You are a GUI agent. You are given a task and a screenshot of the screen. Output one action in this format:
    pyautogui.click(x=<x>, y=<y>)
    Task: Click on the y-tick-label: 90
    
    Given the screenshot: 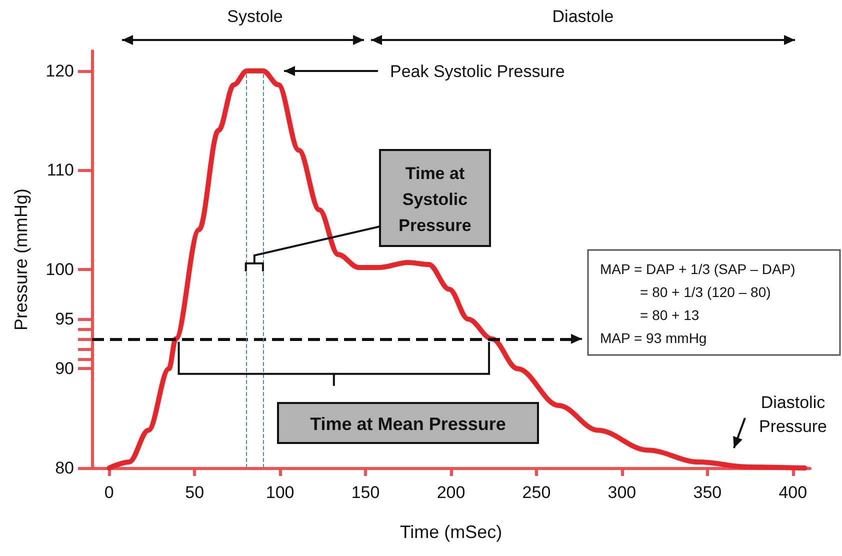 What is the action you would take?
    pyautogui.click(x=64, y=368)
    